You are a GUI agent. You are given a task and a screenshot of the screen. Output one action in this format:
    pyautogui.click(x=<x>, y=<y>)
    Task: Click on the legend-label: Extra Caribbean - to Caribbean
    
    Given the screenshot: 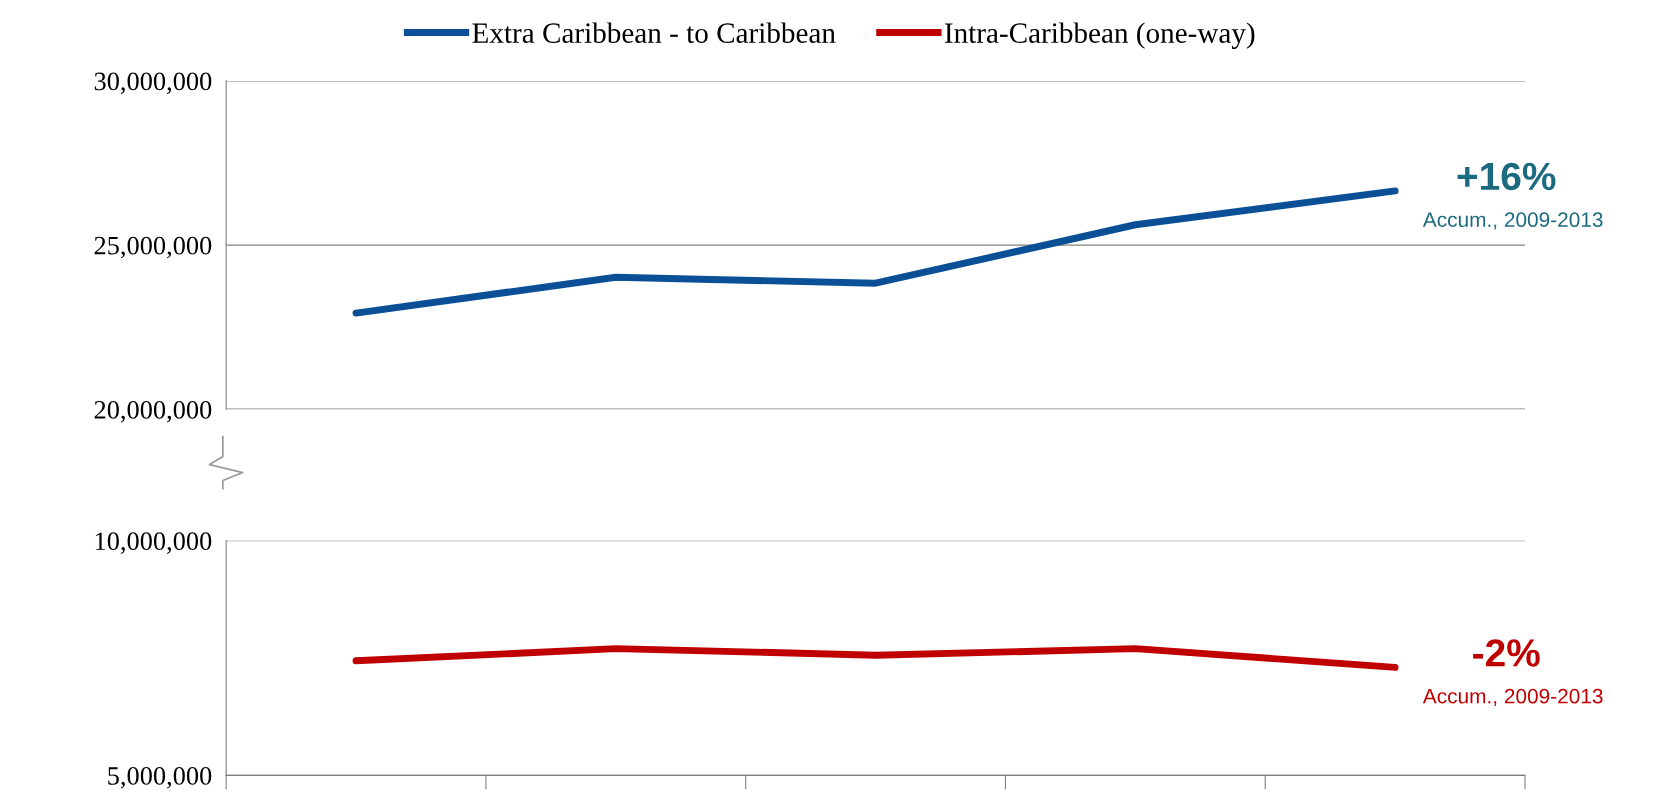 What is the action you would take?
    pyautogui.click(x=654, y=32)
    